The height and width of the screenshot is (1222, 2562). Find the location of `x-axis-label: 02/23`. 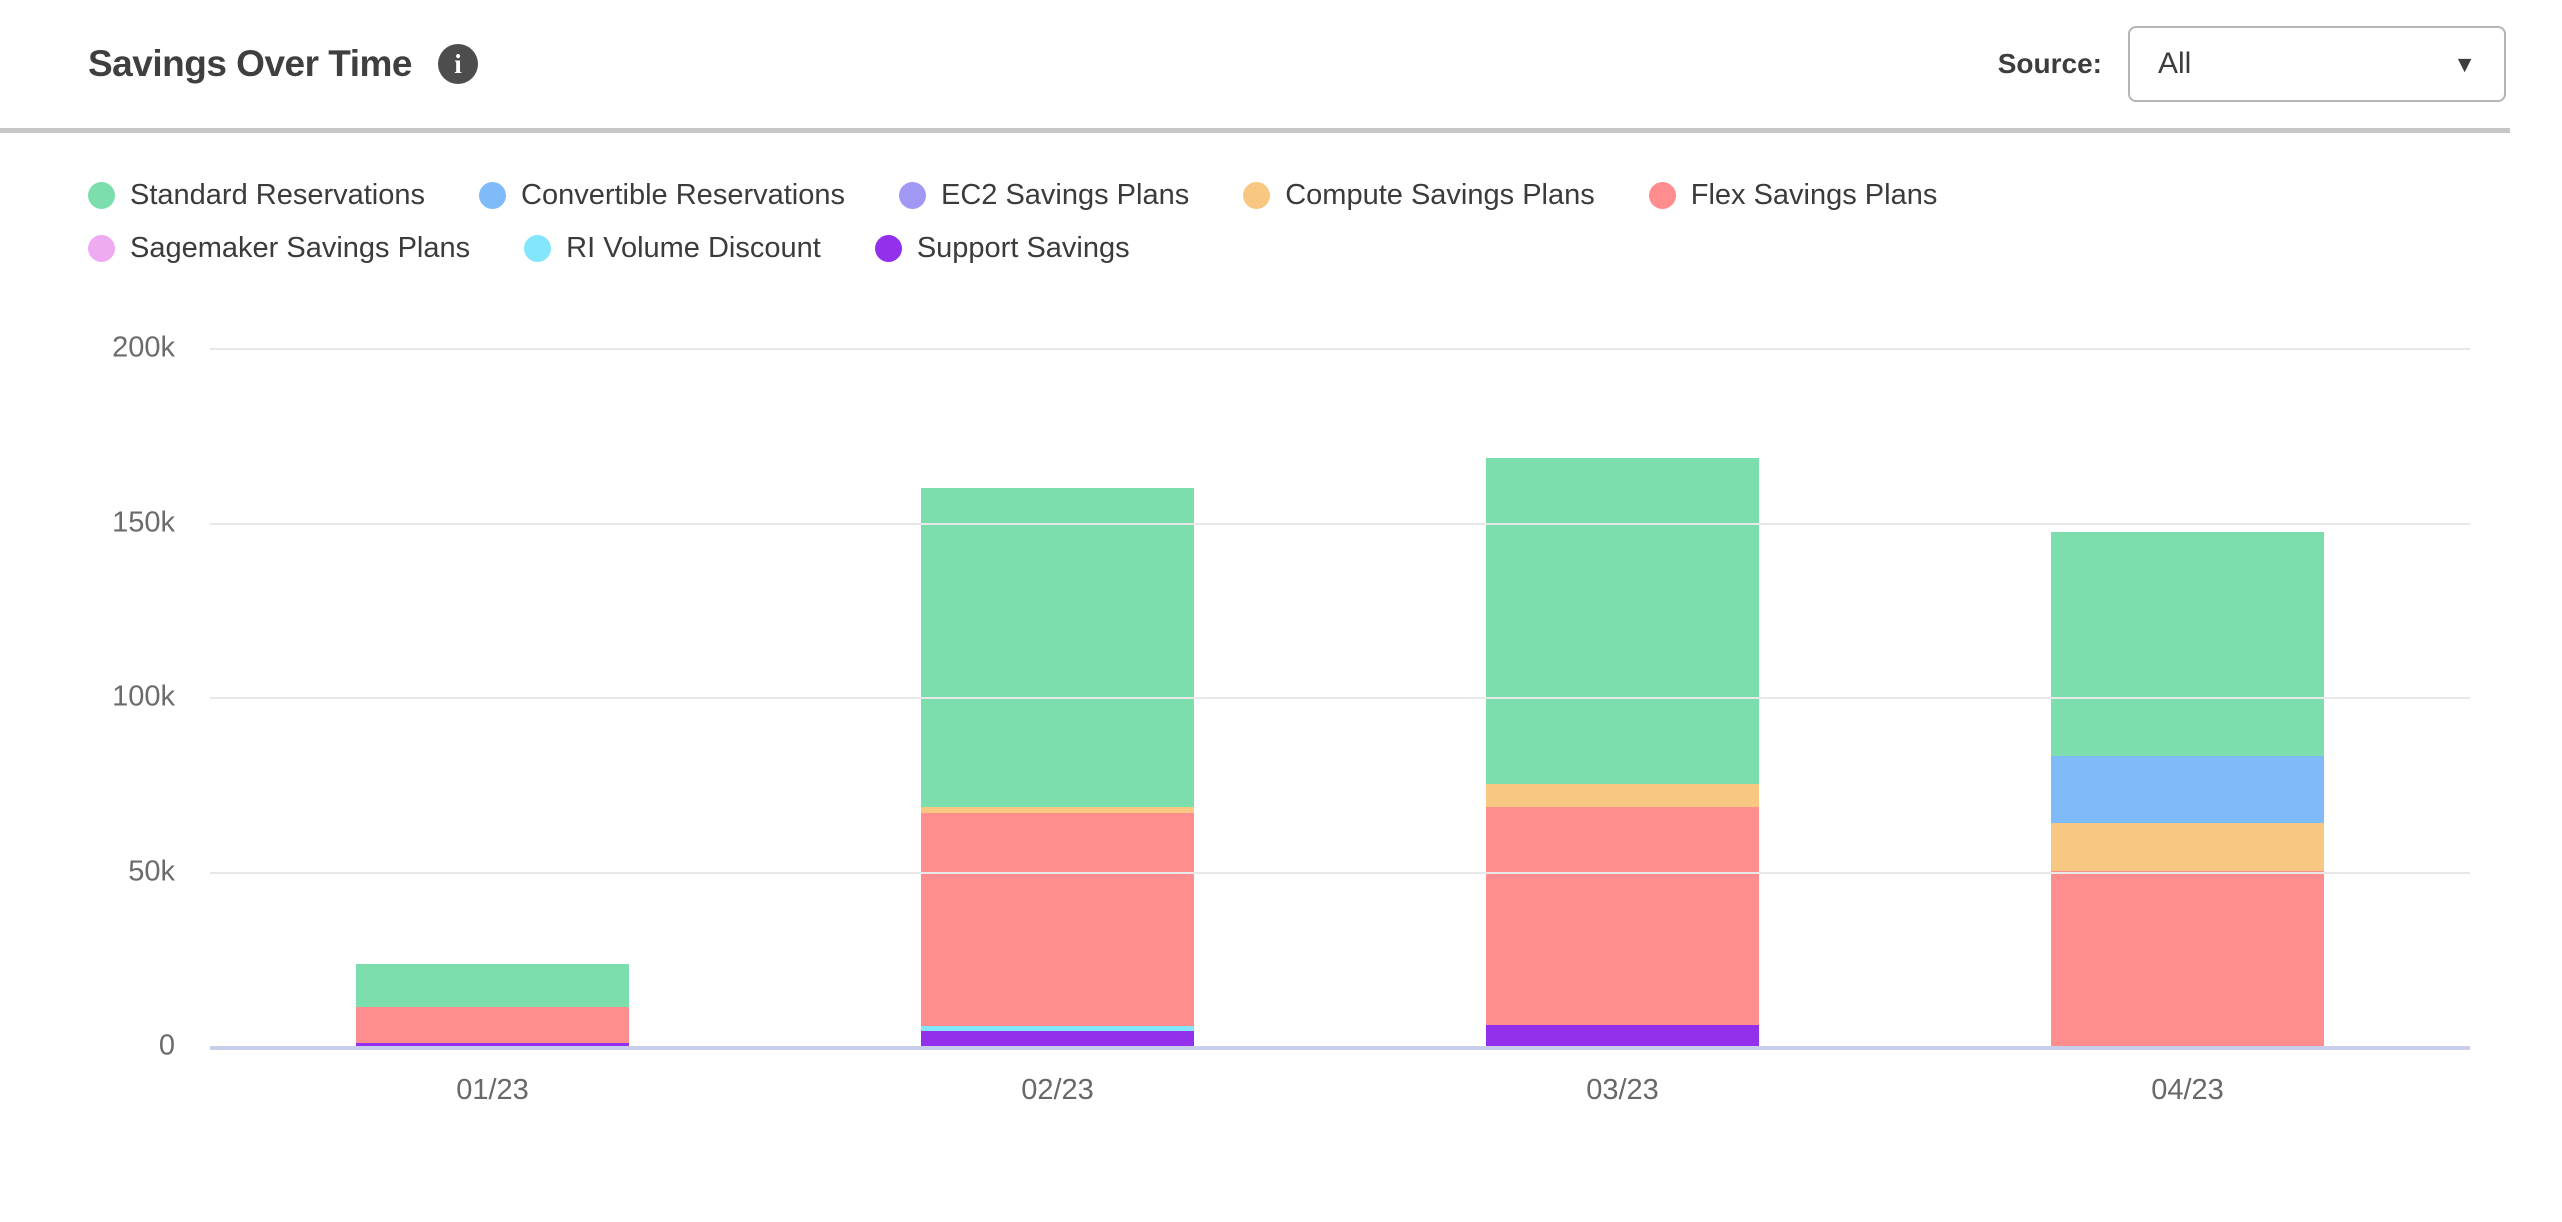

x-axis-label: 02/23 is located at coordinates (1057, 1090).